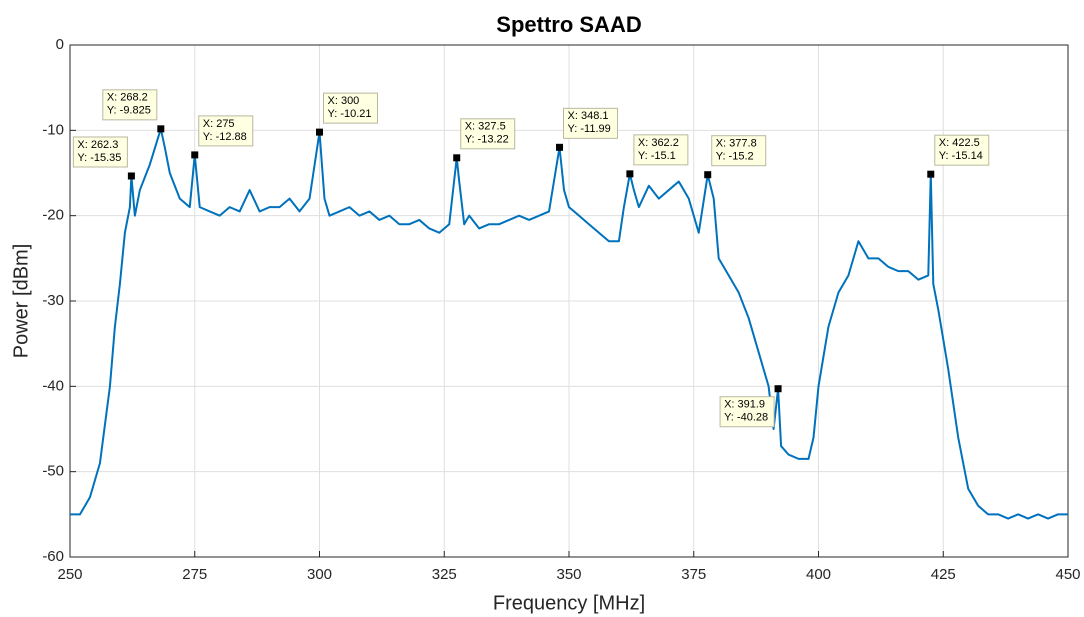 The image size is (1084, 617). I want to click on datatip-text: X: 348.1, so click(588, 116).